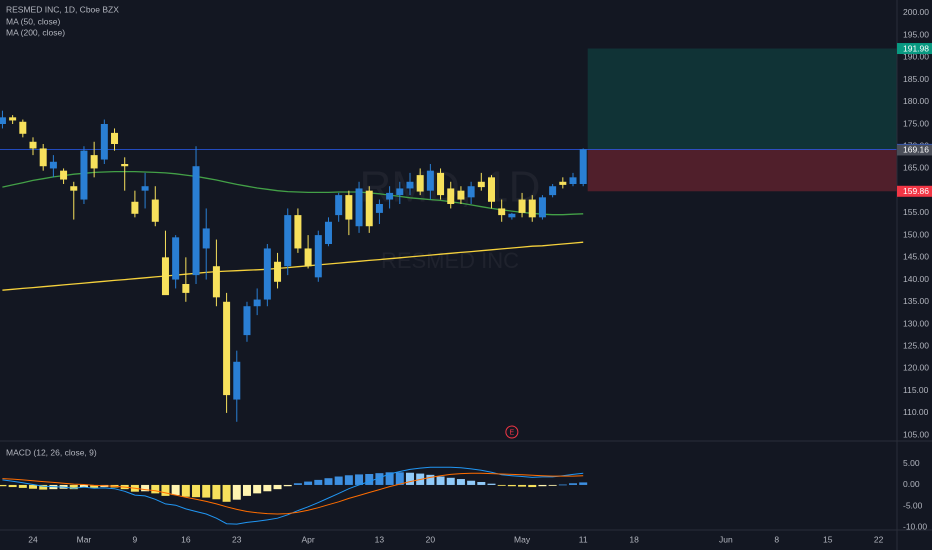  Describe the element at coordinates (916, 234) in the screenshot. I see `y-tick-label: 150.00` at that location.